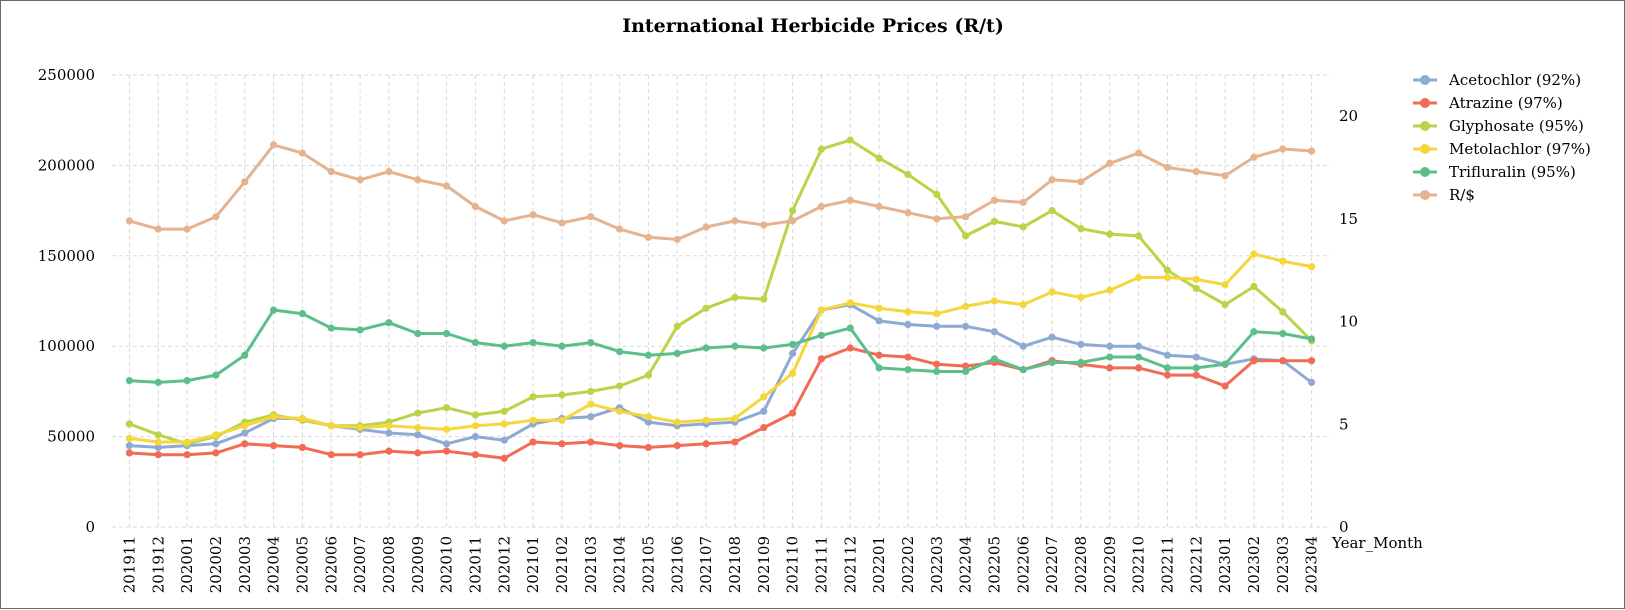 The width and height of the screenshot is (1625, 610). What do you see at coordinates (1505, 103) in the screenshot?
I see `legend-label: Atrazine (97%)` at bounding box center [1505, 103].